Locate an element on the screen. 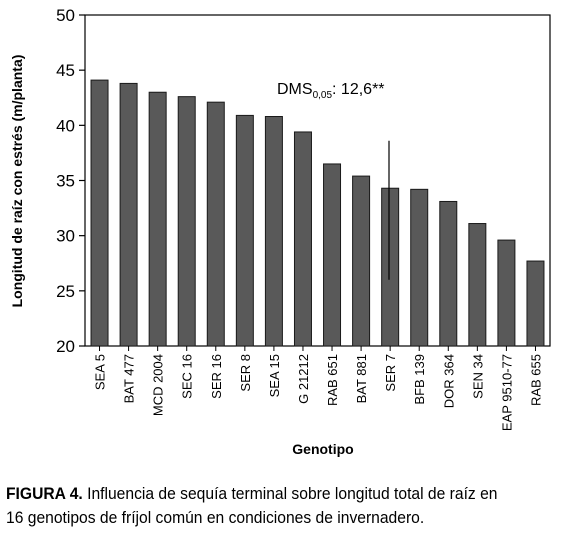 The image size is (565, 538). caption-label: FIGURA 4. is located at coordinates (44, 493).